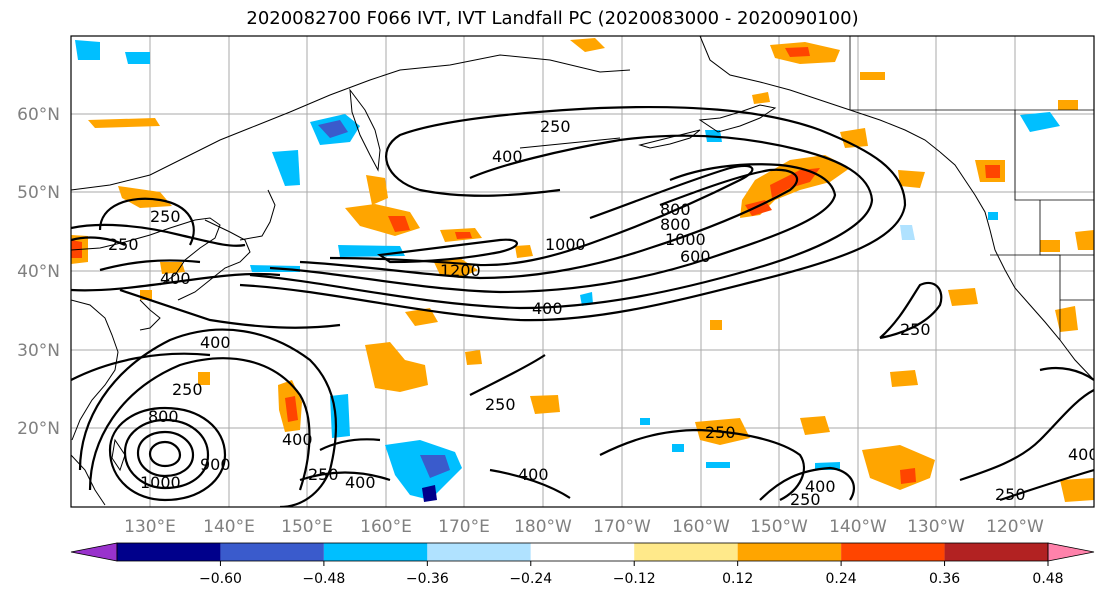  What do you see at coordinates (427, 579) in the screenshot?
I see `colorbar-tick-label: −0.36` at bounding box center [427, 579].